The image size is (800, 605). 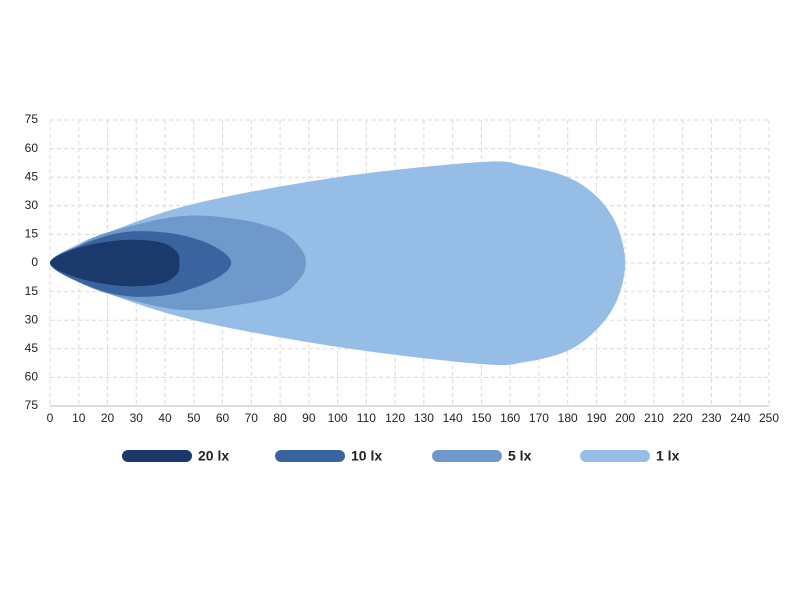 What do you see at coordinates (520, 456) in the screenshot?
I see `legend-label: 5 lx` at bounding box center [520, 456].